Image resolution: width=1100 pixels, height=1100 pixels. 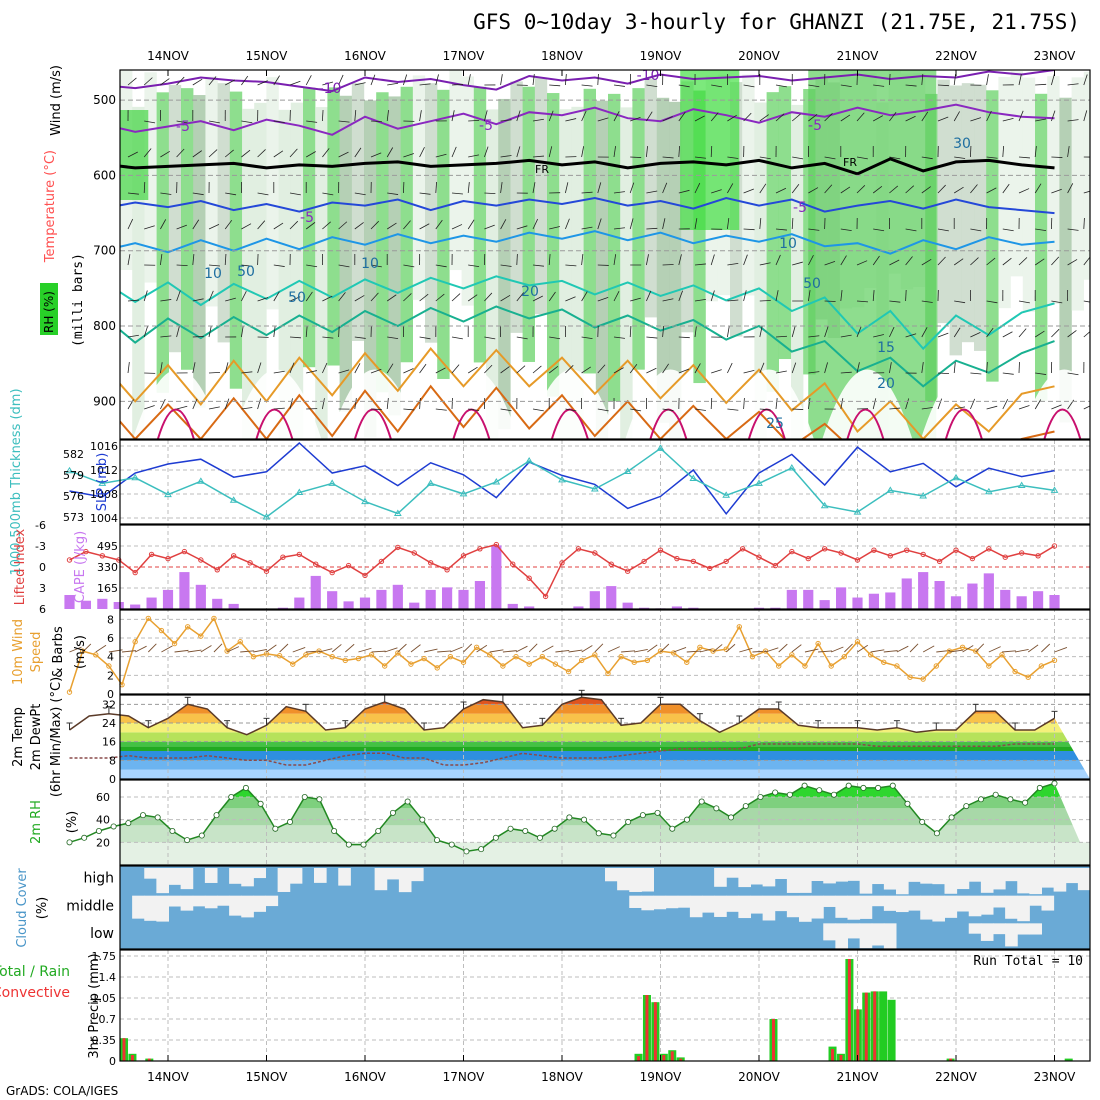 What do you see at coordinates (605, 824) in the screenshot?
I see `rh-fill-group` at bounding box center [605, 824].